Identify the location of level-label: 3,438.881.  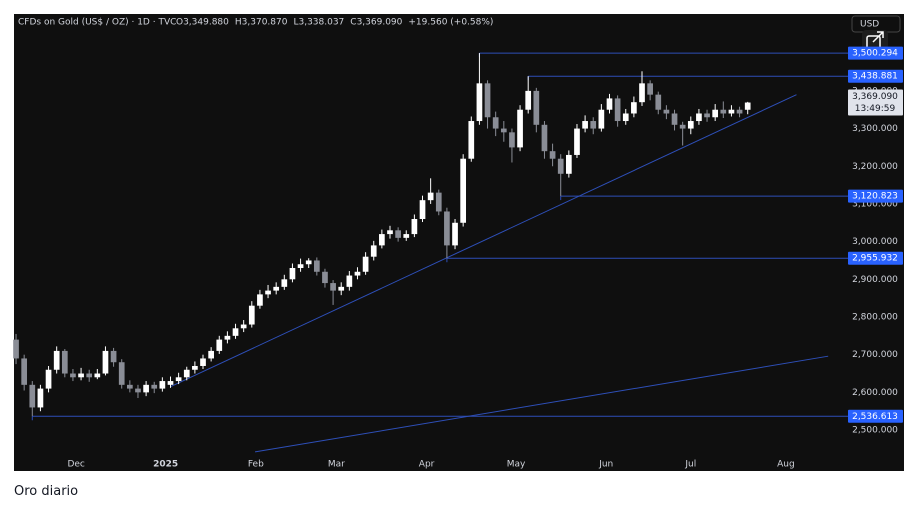
(875, 77).